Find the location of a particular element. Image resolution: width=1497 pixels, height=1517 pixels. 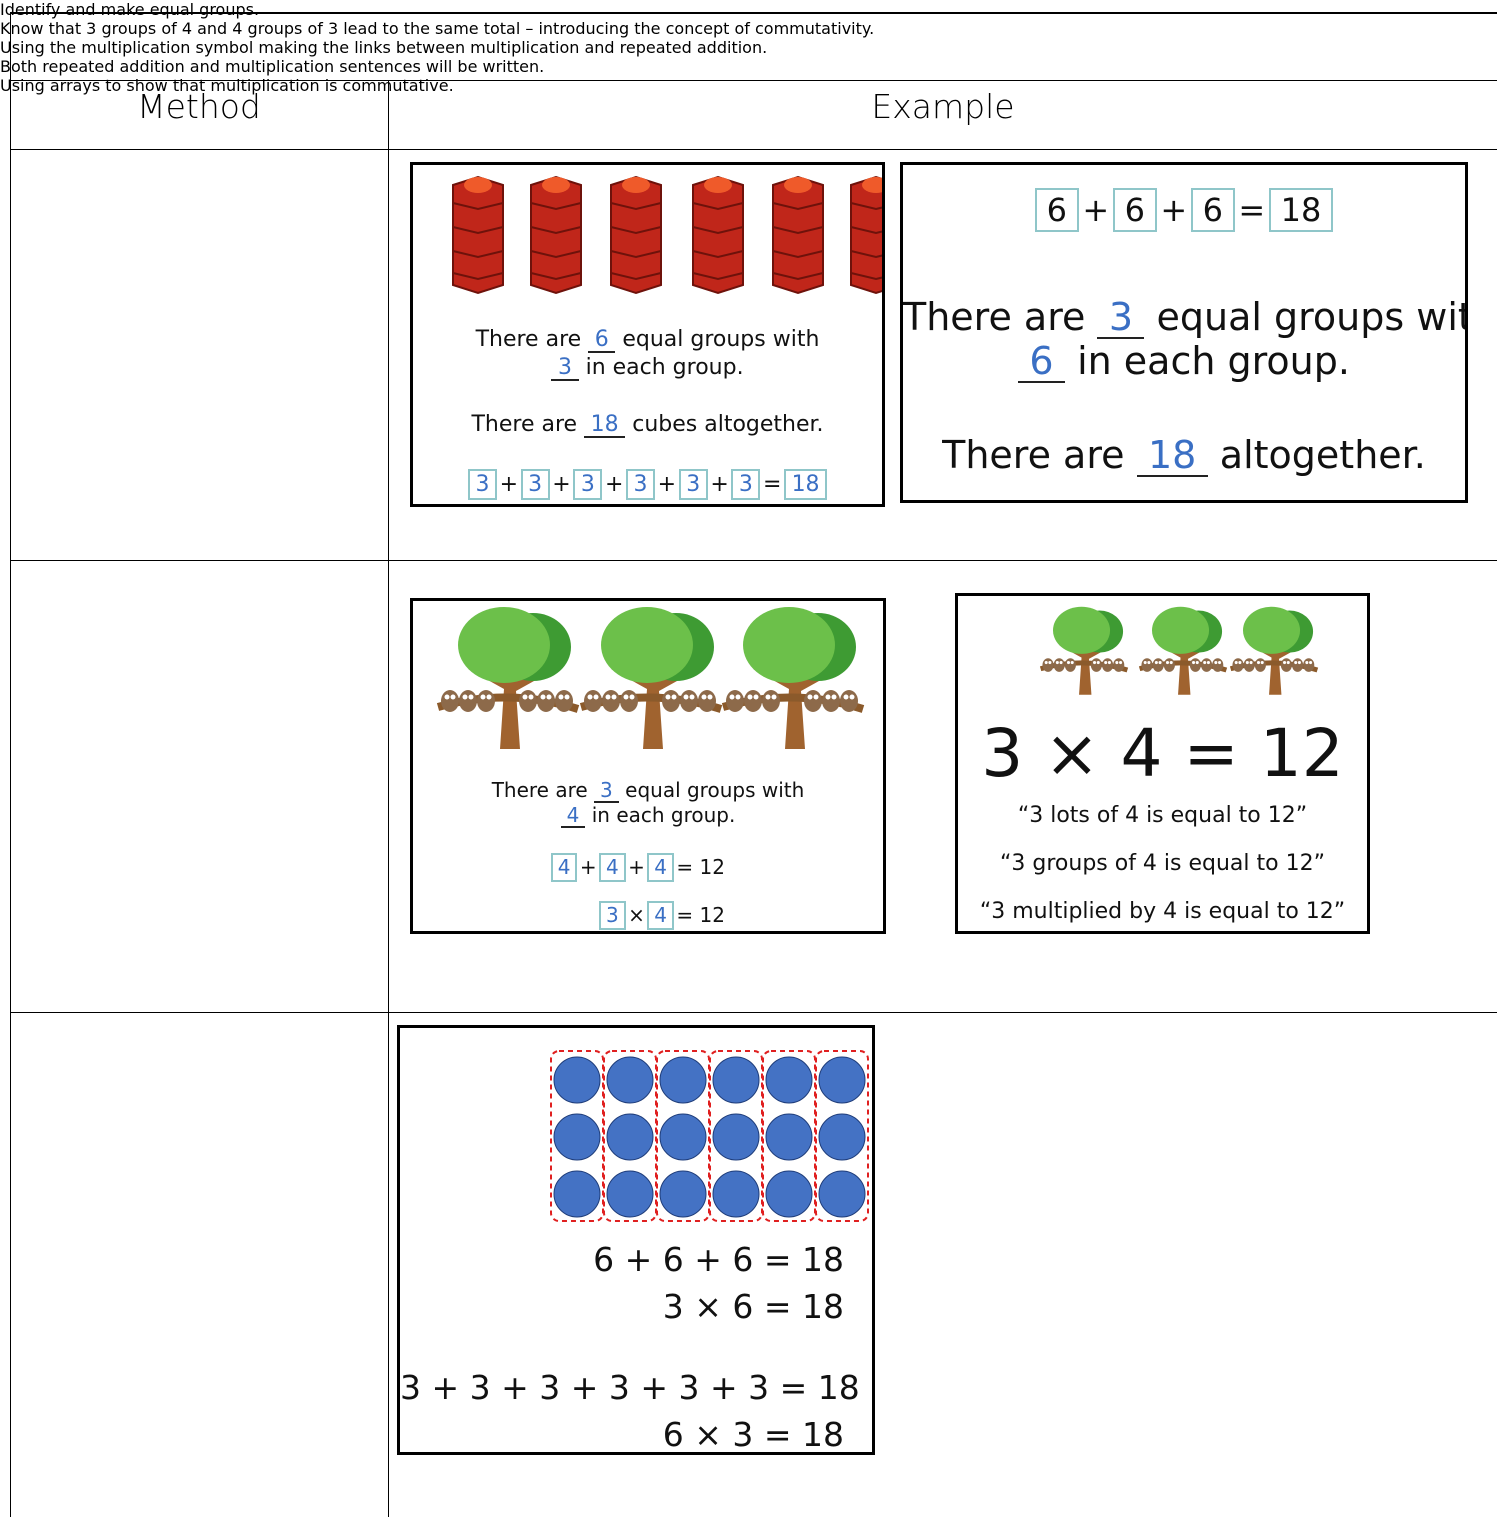

sentence: 6 +6 +6 = 18 is located at coordinates (1184, 210).